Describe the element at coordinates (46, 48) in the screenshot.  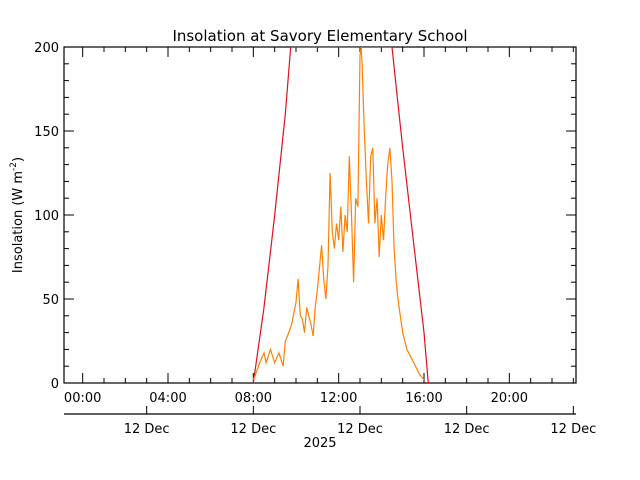
I see `y-tick-label: 200` at that location.